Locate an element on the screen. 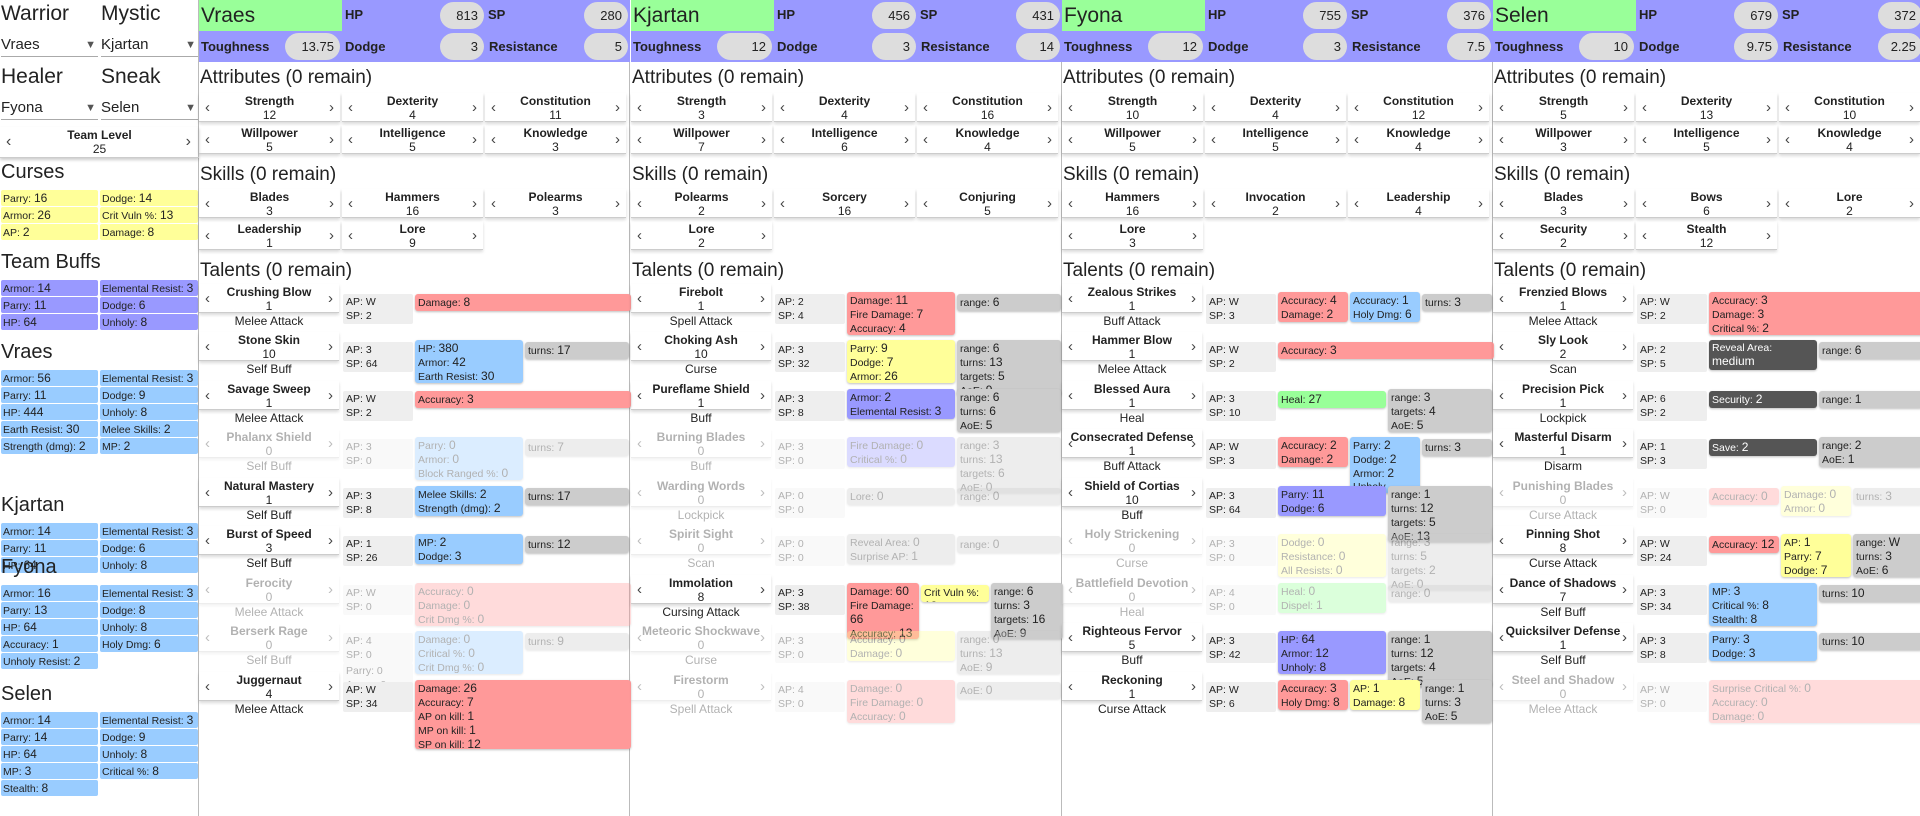 This screenshot has height=816, width=1920. attribute-stepper-strength: Strength 12 ‹ › is located at coordinates (269, 107).